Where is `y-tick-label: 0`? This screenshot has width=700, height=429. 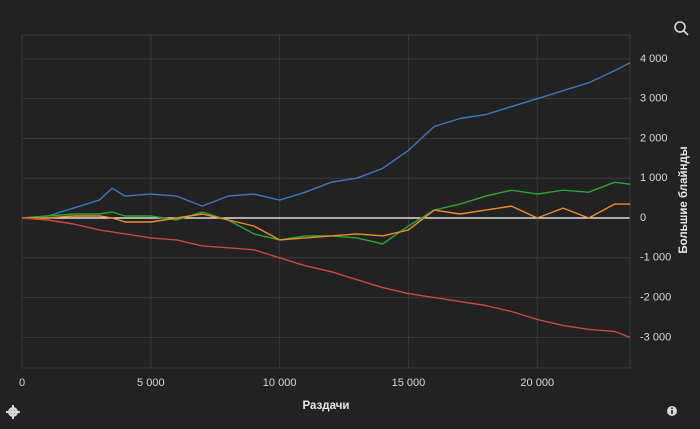
y-tick-label: 0 is located at coordinates (643, 218).